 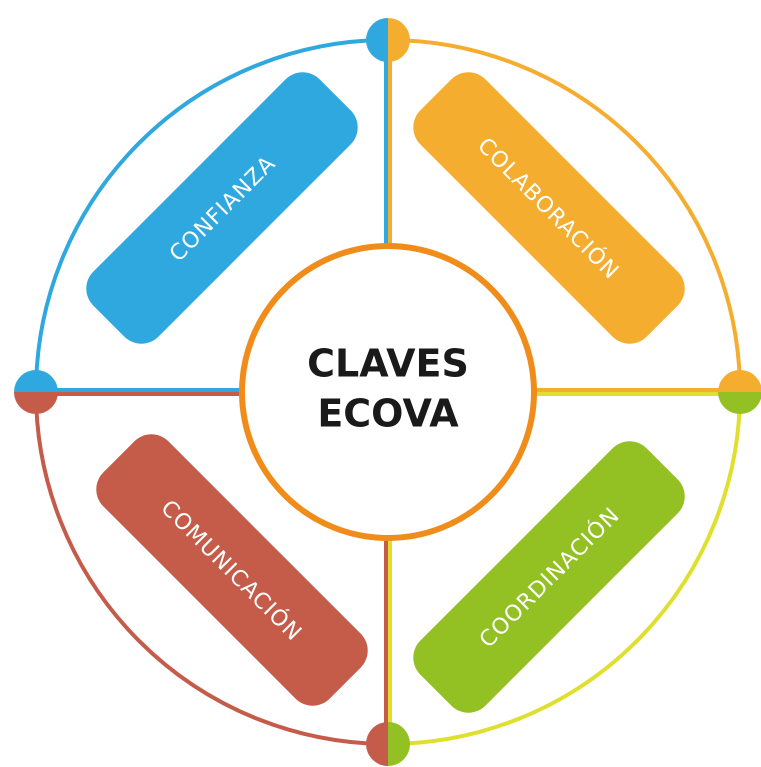 I want to click on center-title: ECOVA, so click(x=388, y=414).